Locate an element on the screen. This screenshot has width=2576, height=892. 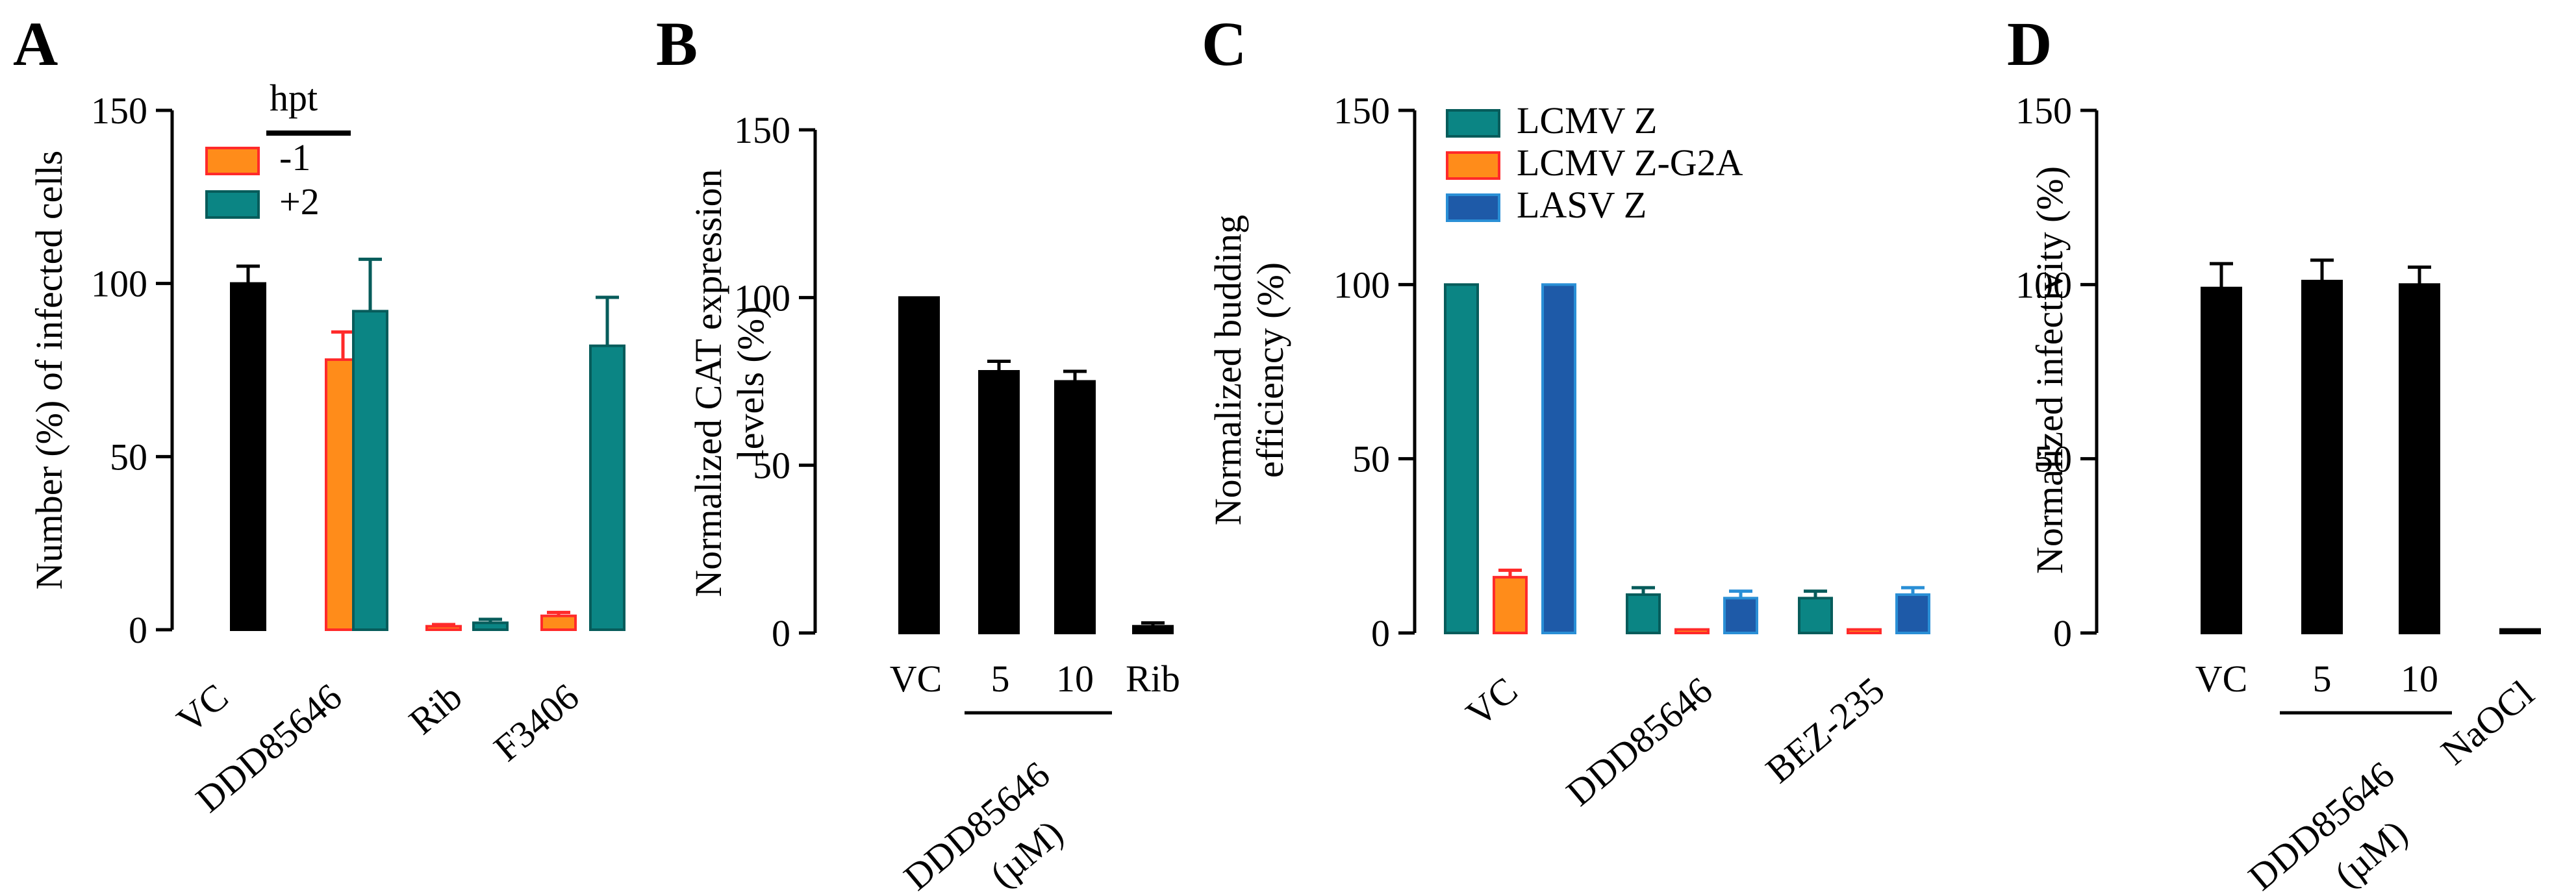
bar-vc-lcmv-z is located at coordinates (1462, 459).